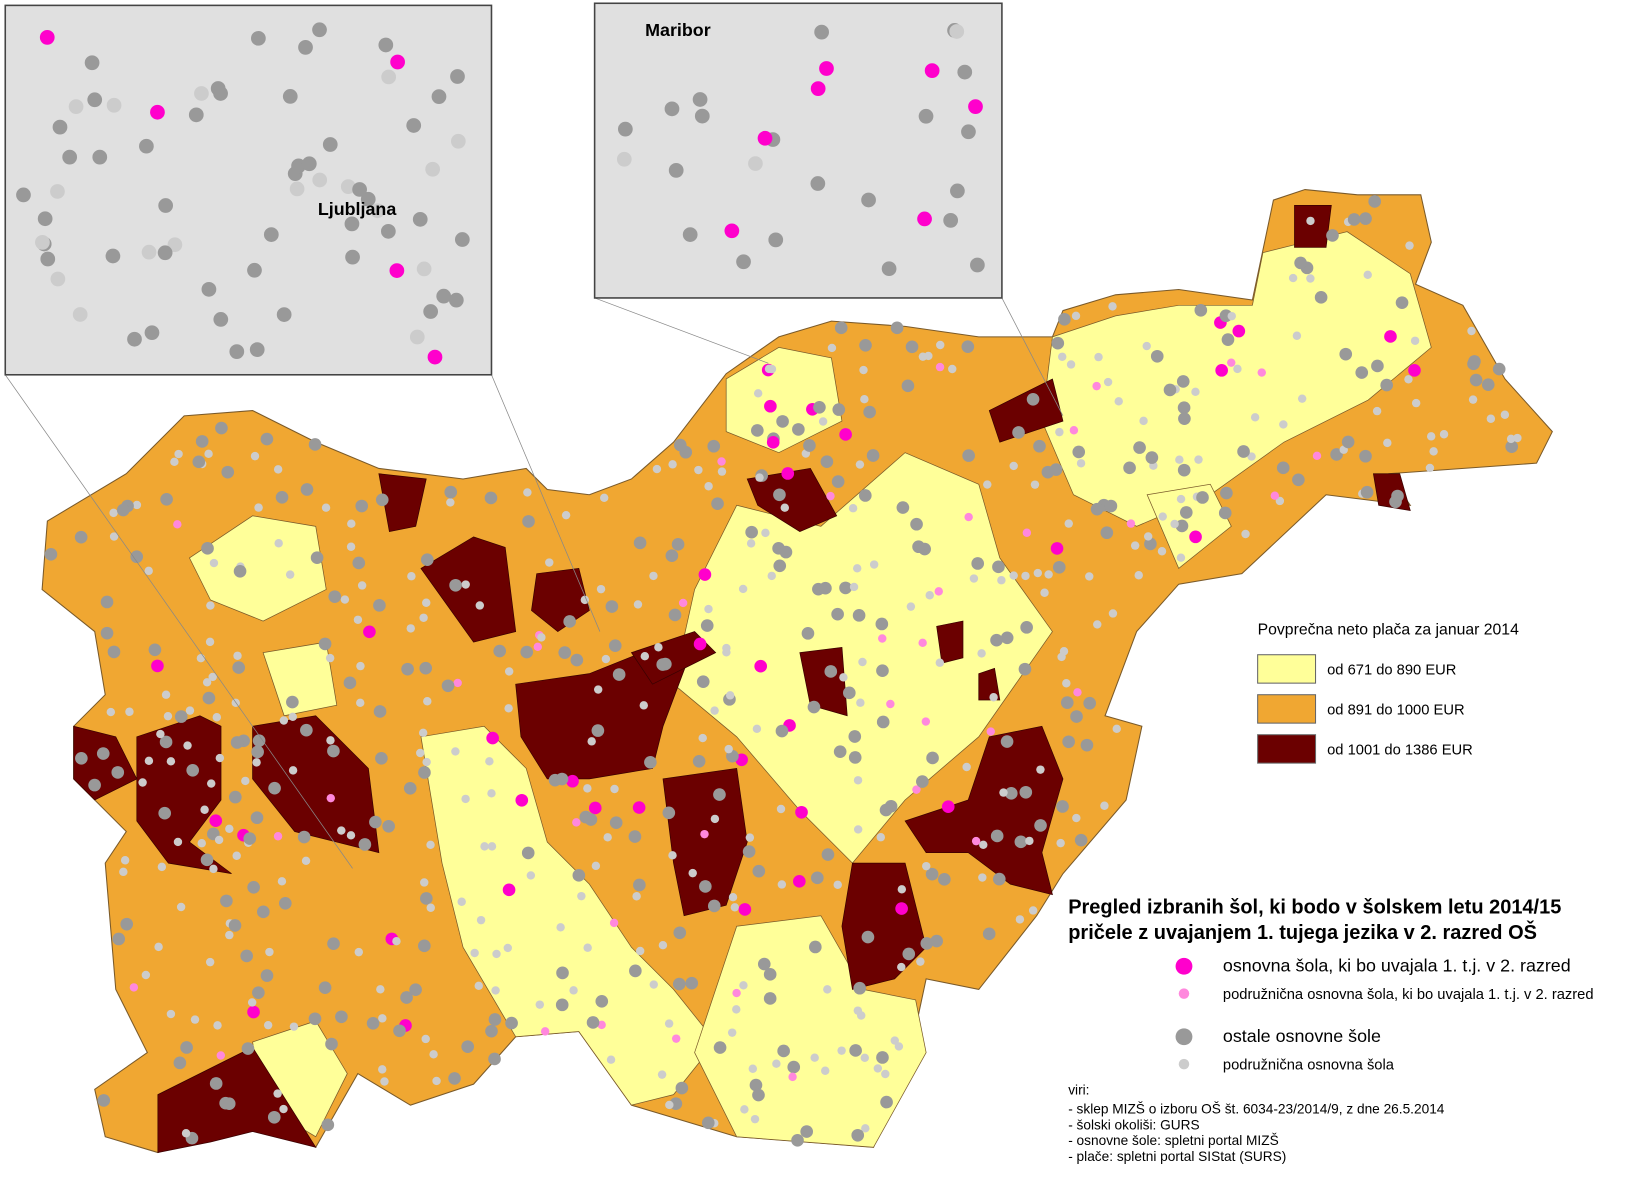 The width and height of the screenshot is (1646, 1180). What do you see at coordinates (1078, 1090) in the screenshot?
I see `sources-heading: viri:` at bounding box center [1078, 1090].